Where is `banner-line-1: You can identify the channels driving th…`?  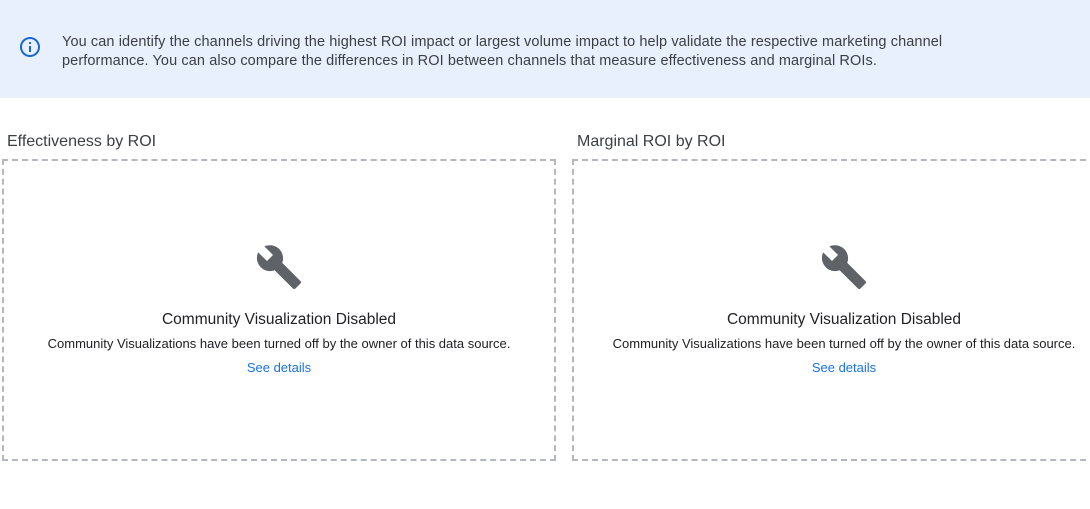 banner-line-1: You can identify the channels driving th… is located at coordinates (502, 42).